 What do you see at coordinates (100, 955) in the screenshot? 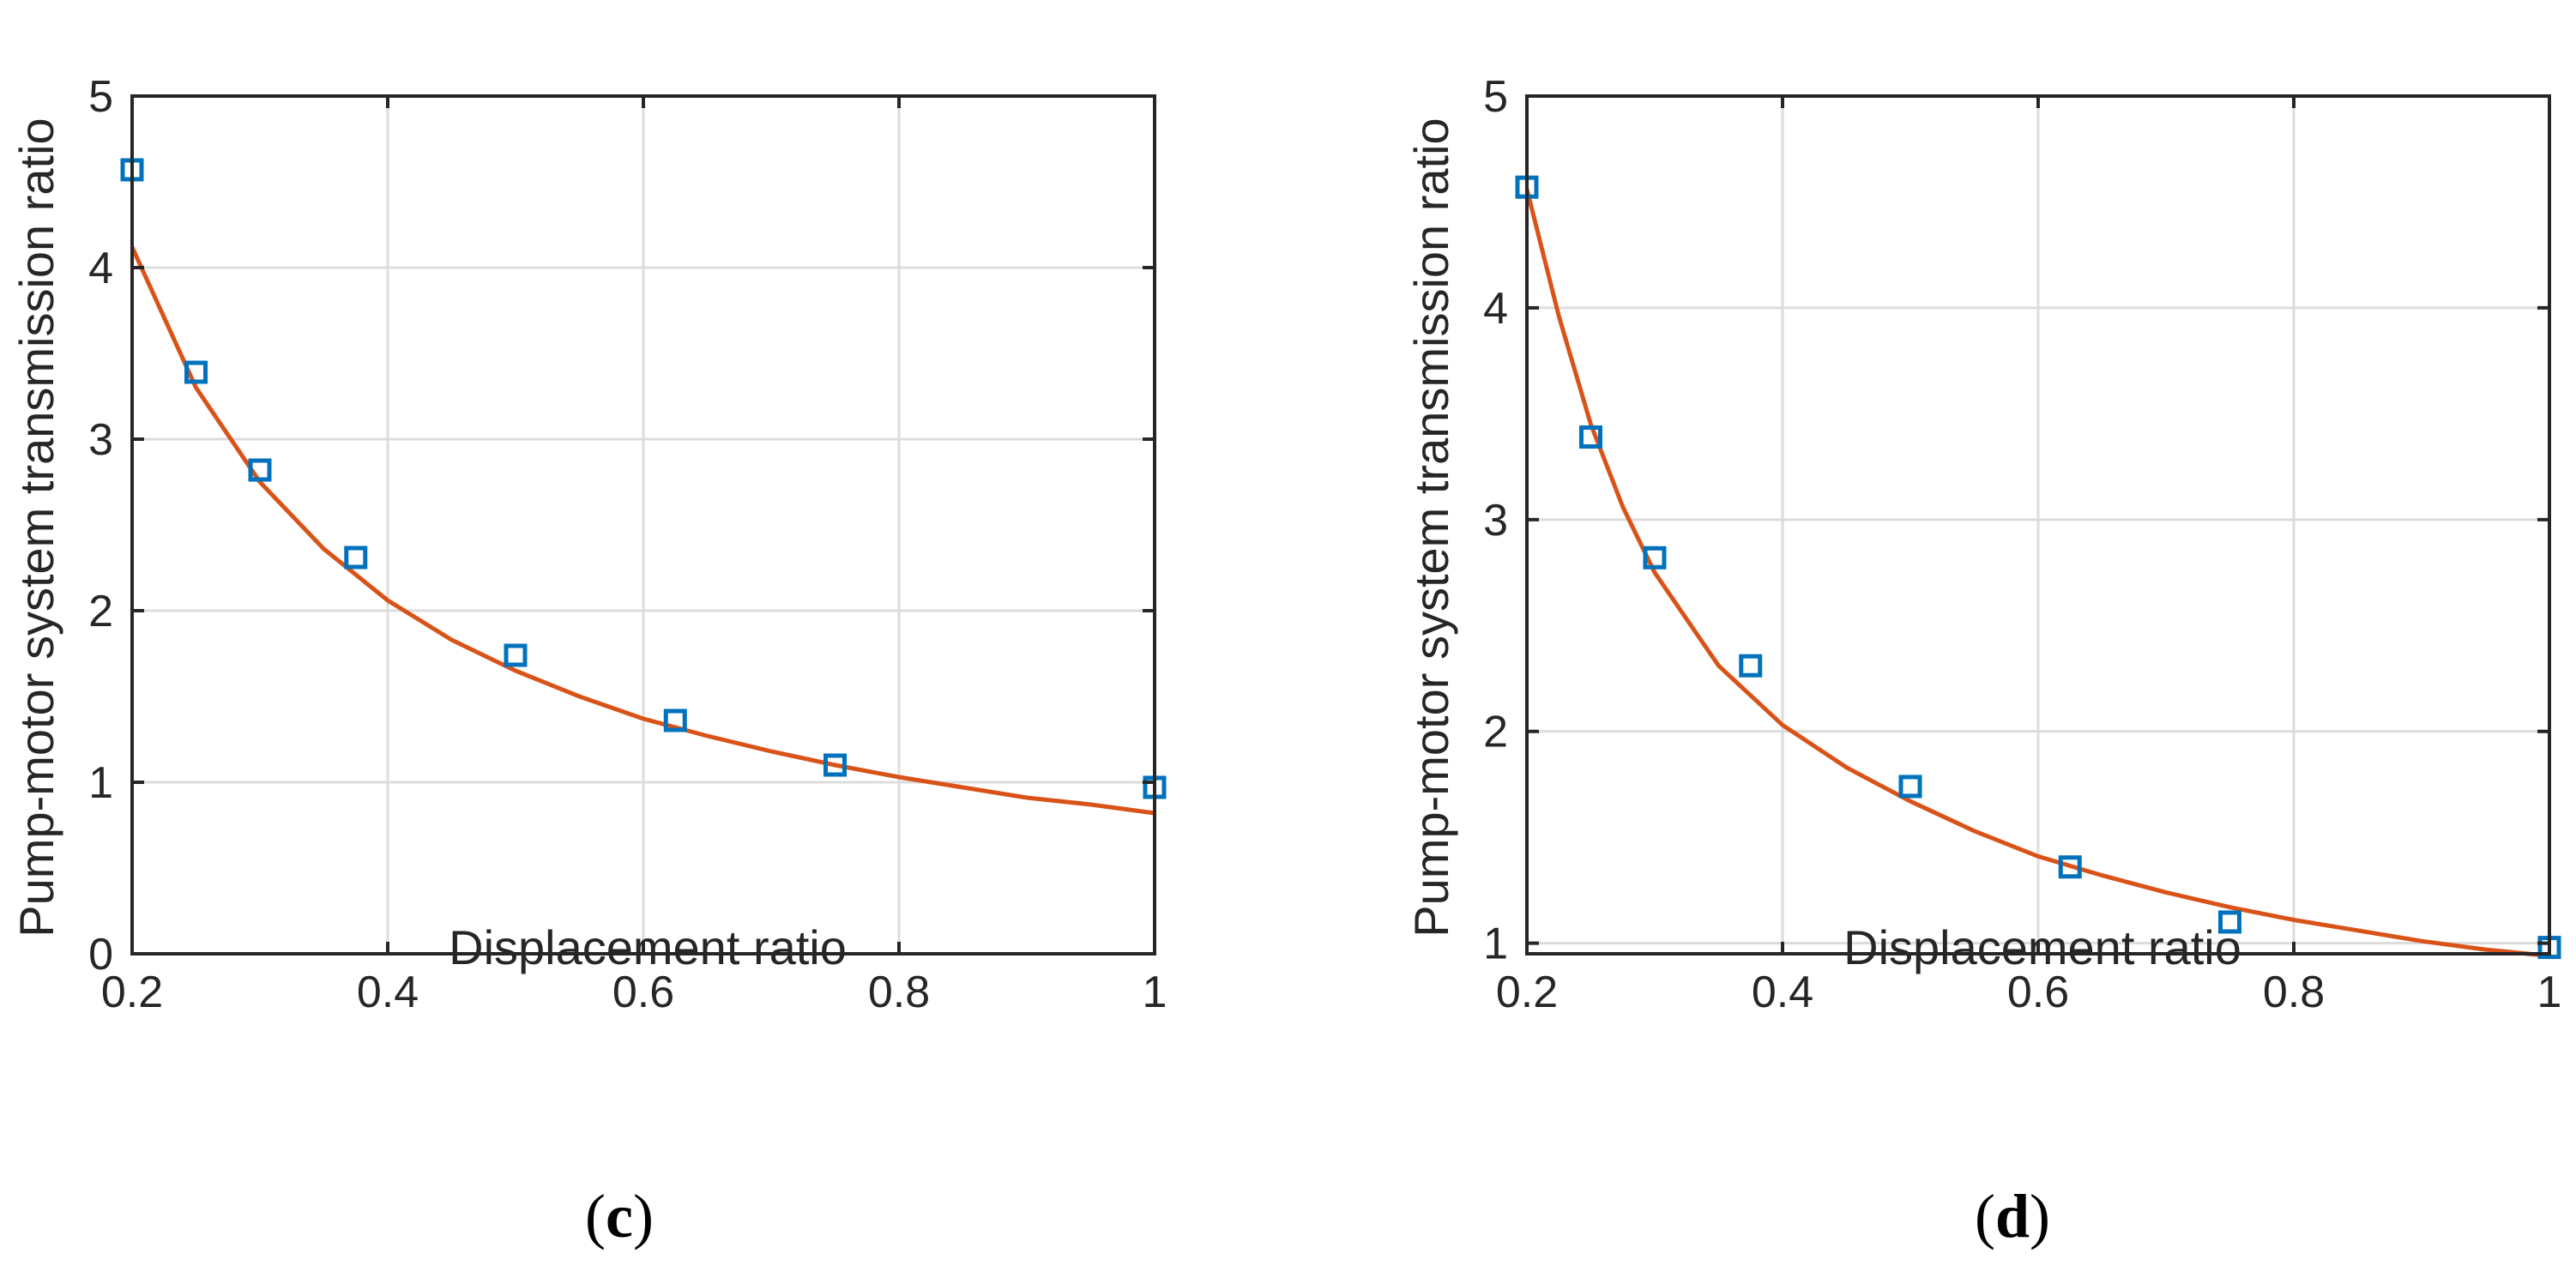
I see `y-tick-label: 0` at bounding box center [100, 955].